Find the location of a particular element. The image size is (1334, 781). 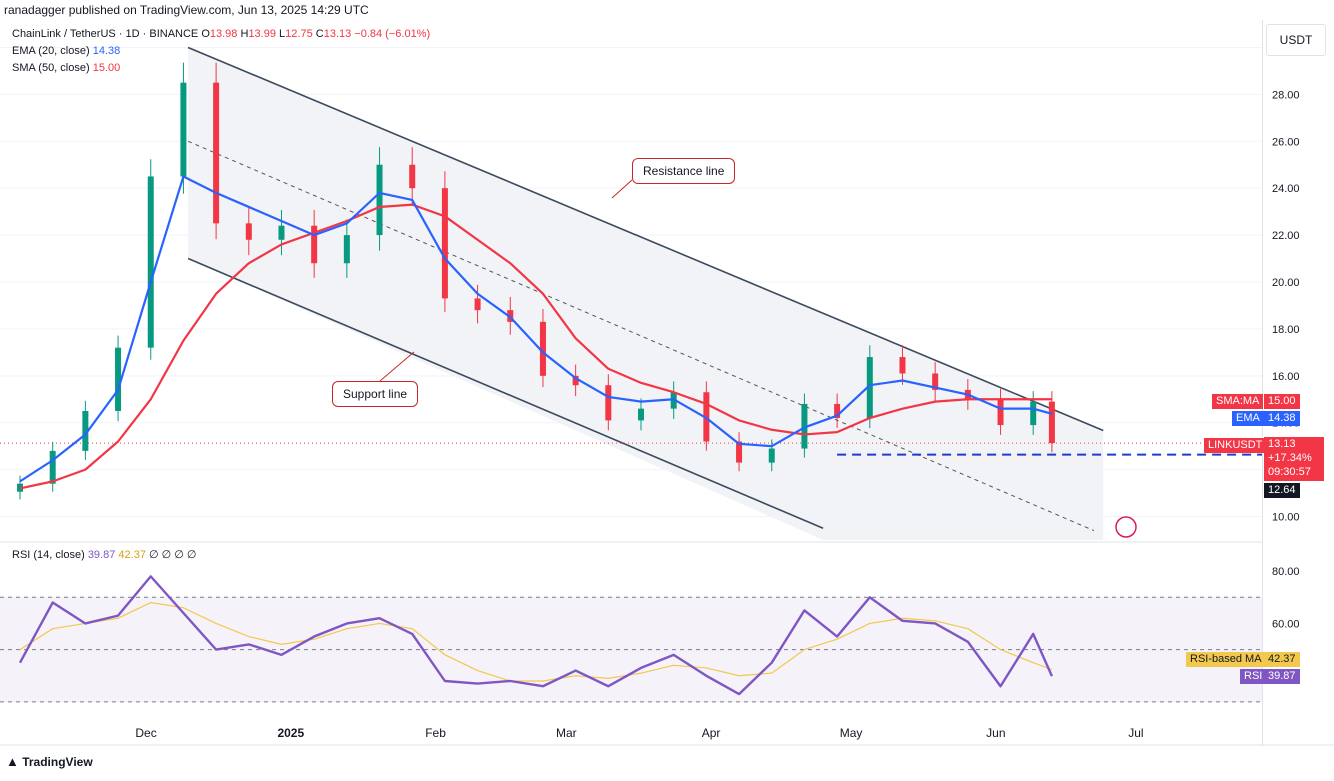

tradingview-logo-icon: ▲ is located at coordinates (12, 762).